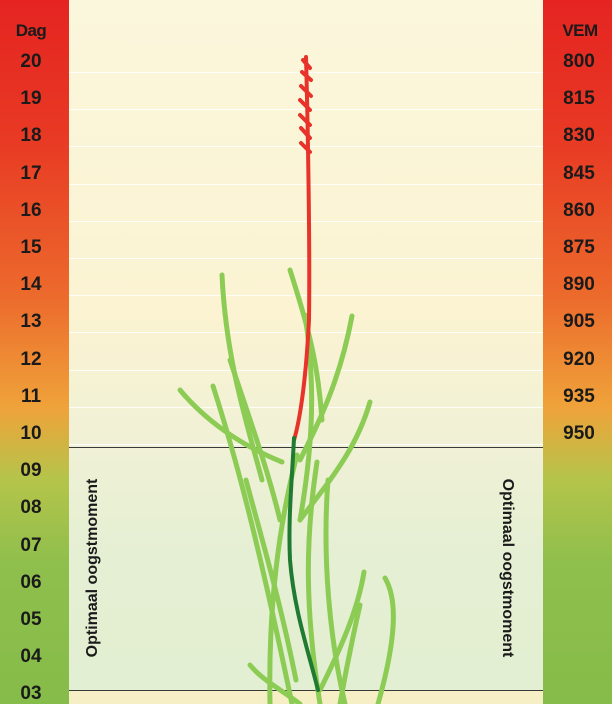  I want to click on vem-label: 950, so click(579, 433).